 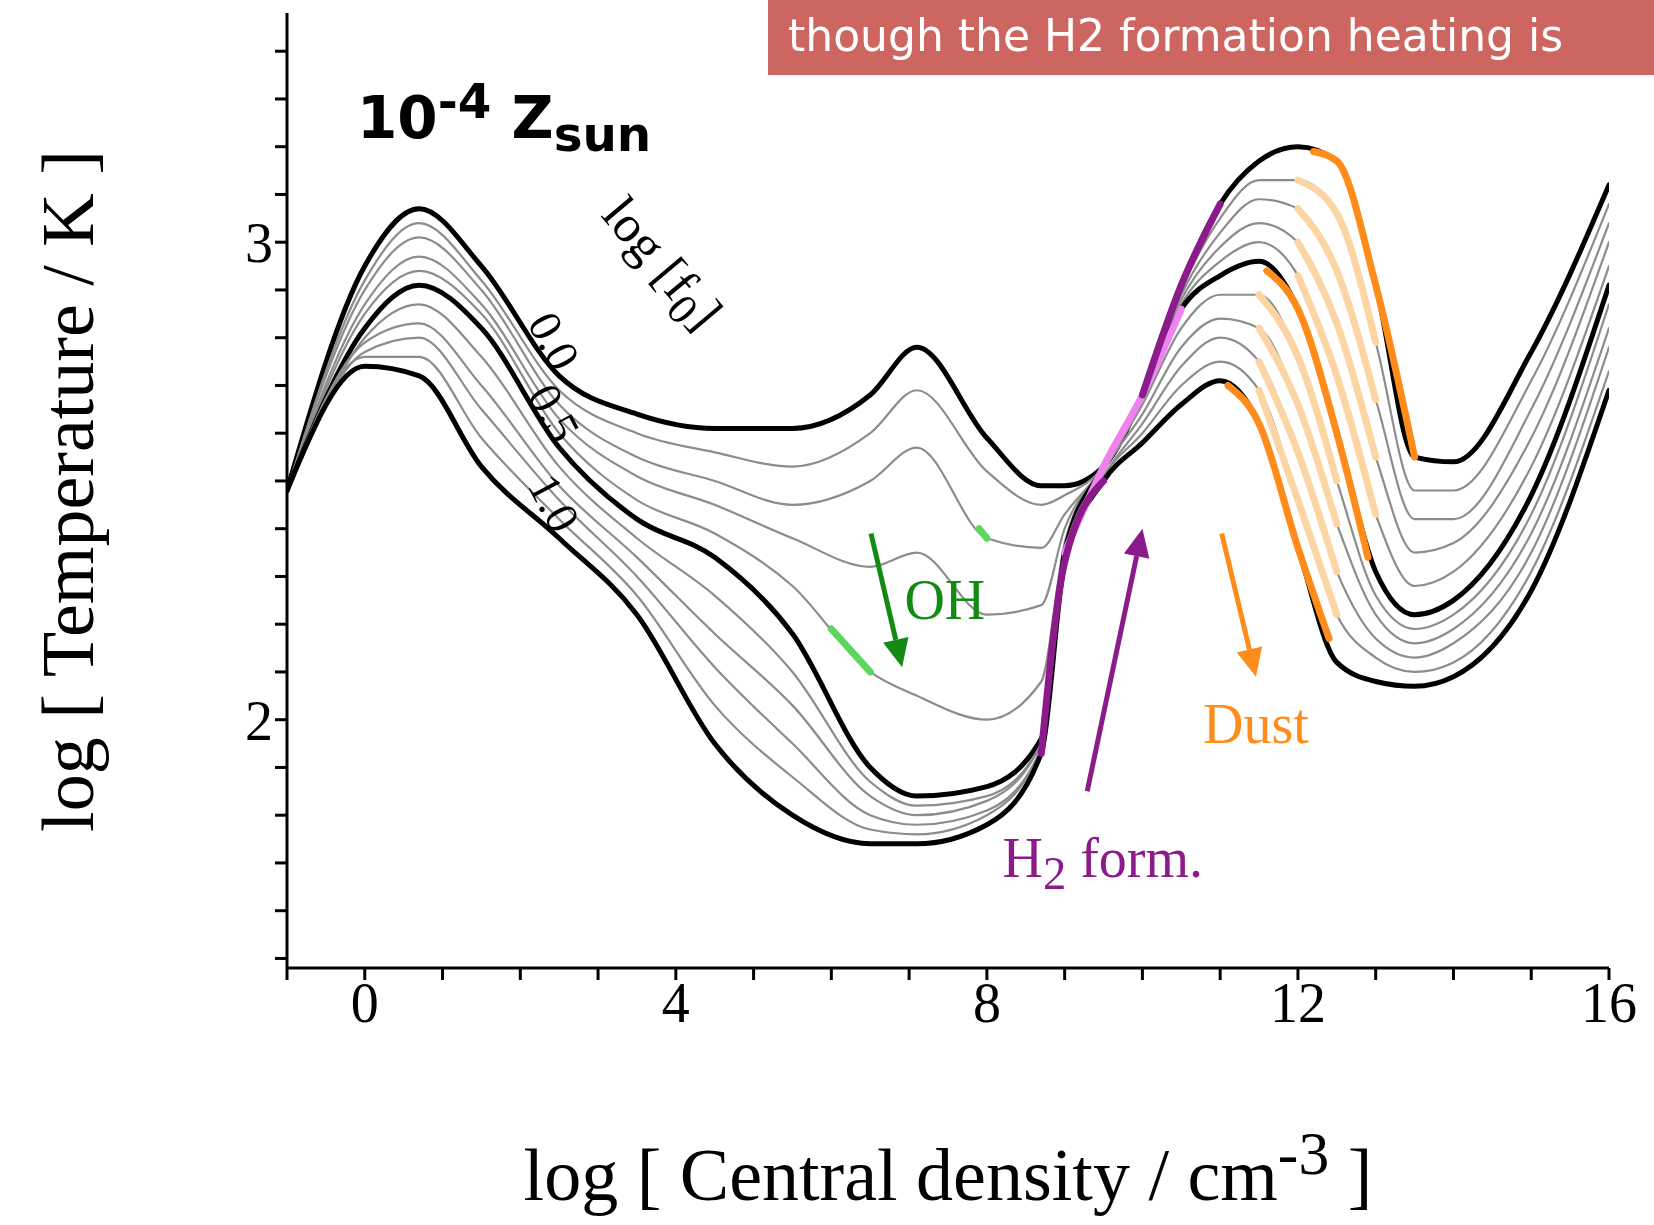 I want to click on y-tick-label: 2, so click(x=259, y=720).